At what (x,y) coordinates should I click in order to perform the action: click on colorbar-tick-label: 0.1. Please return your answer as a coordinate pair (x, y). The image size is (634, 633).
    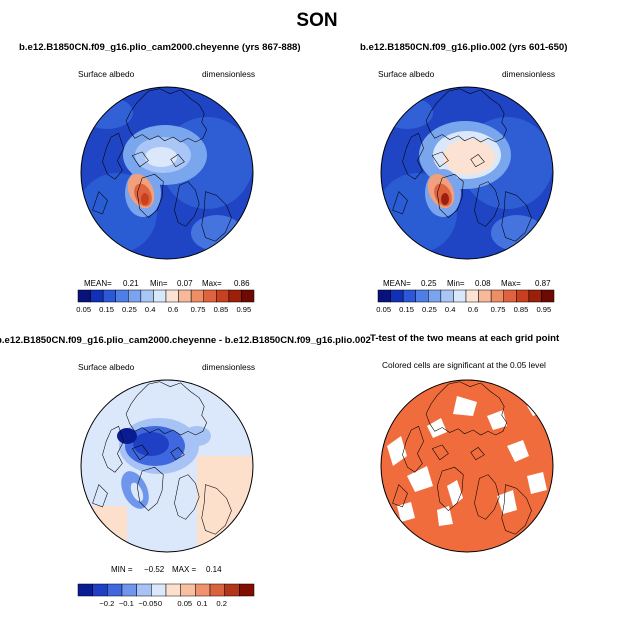
    Looking at the image, I should click on (202, 603).